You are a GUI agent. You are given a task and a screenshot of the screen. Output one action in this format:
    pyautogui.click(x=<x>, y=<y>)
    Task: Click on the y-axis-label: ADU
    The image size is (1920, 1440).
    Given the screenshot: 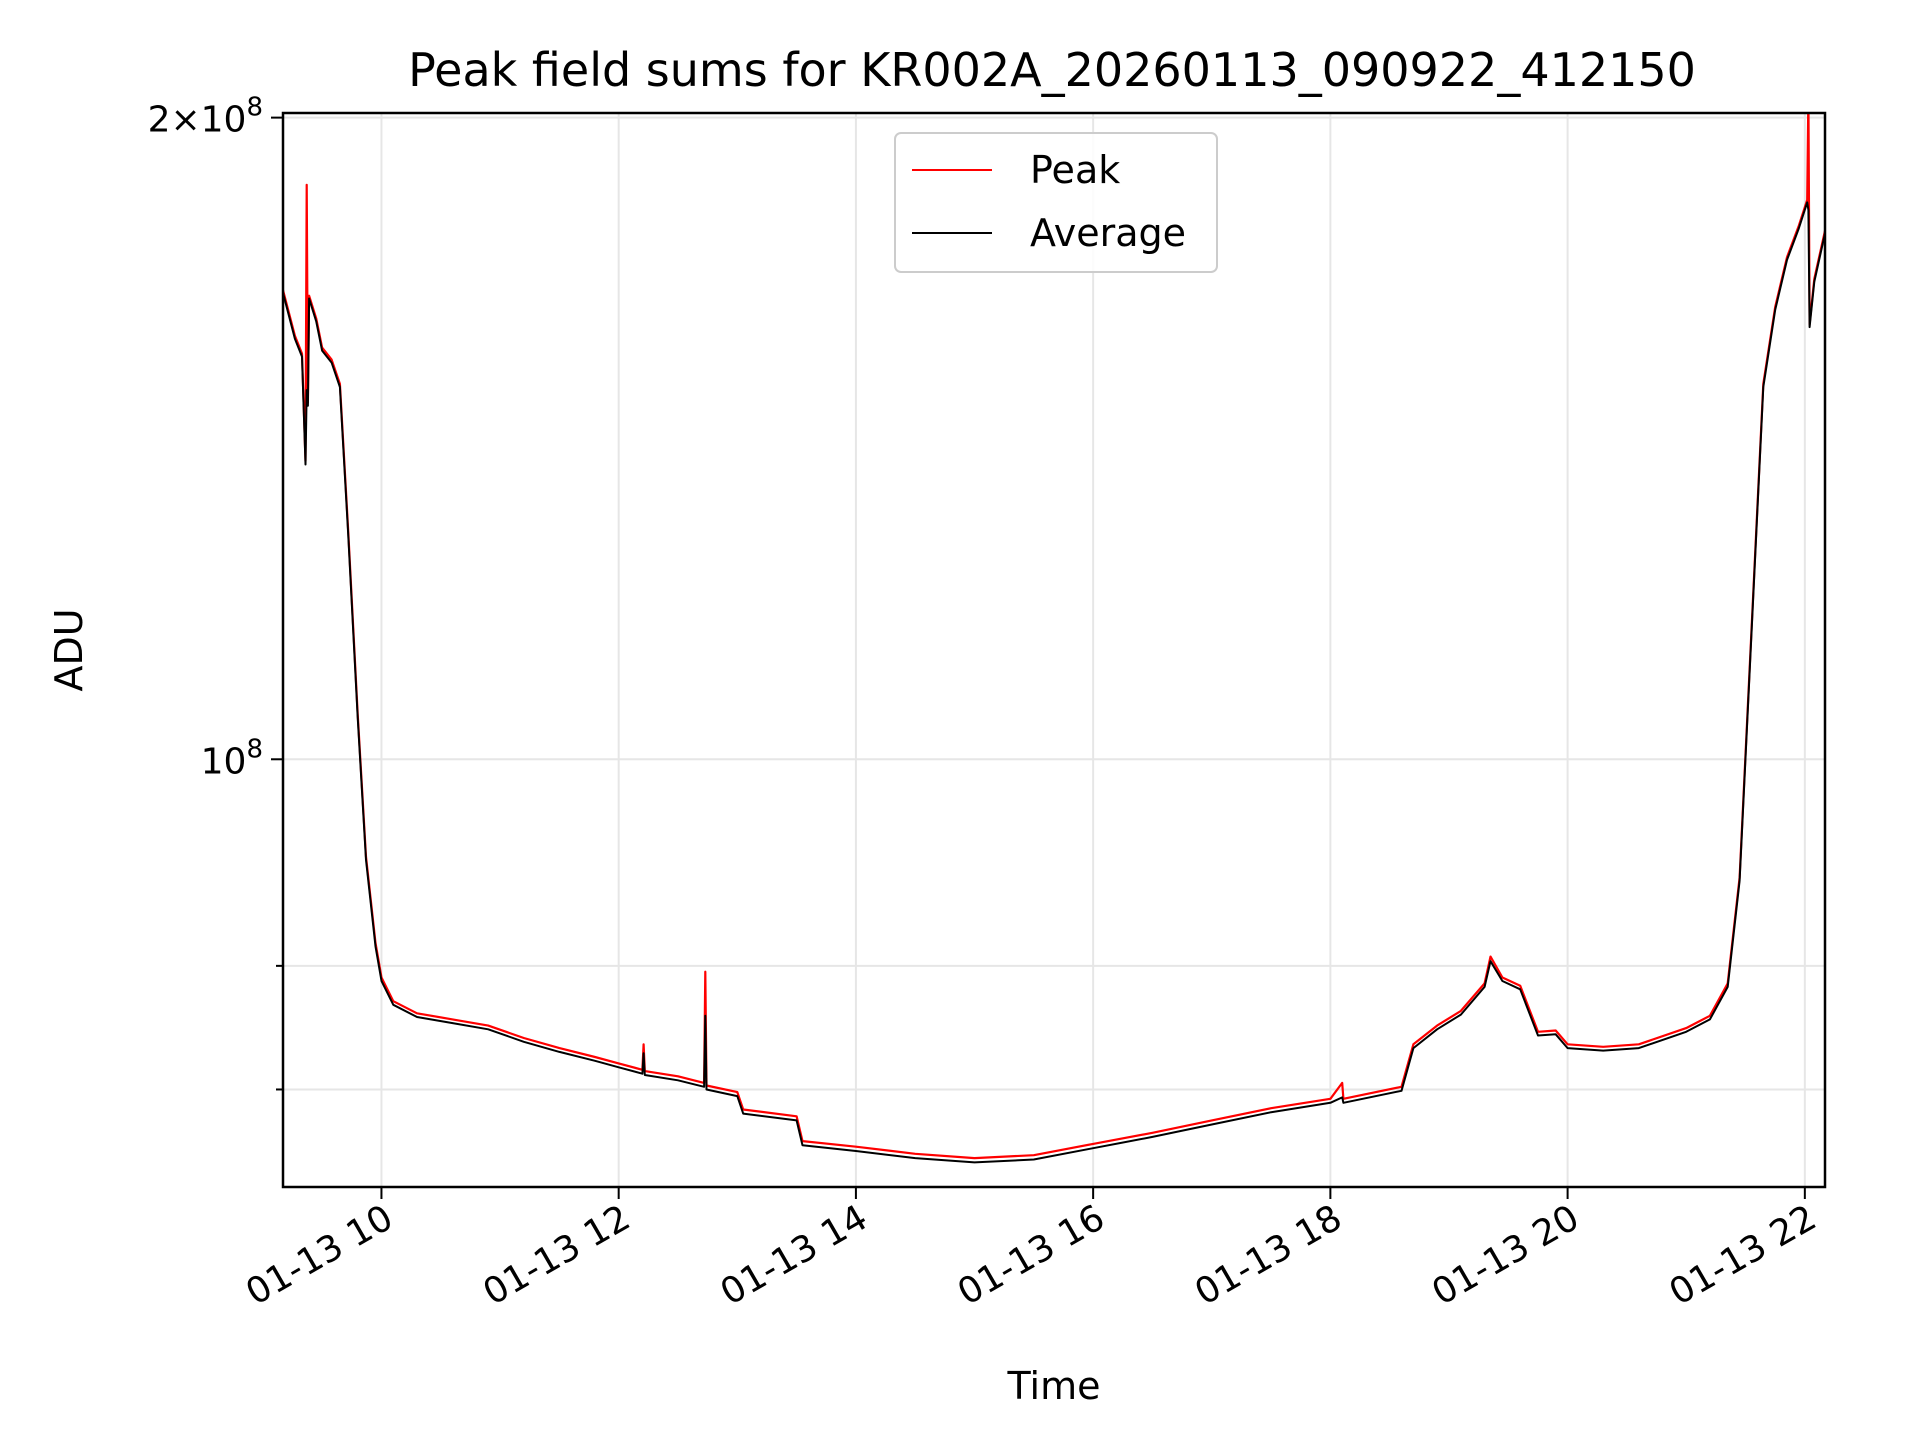 What is the action you would take?
    pyautogui.click(x=69, y=649)
    